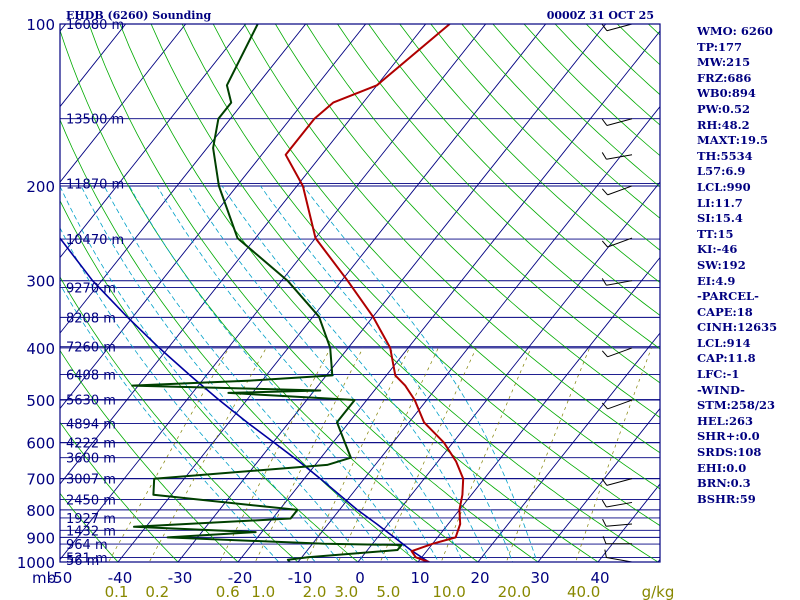 This screenshot has width=800, height=600. I want to click on temperature-tick-label: 30, so click(539, 578).